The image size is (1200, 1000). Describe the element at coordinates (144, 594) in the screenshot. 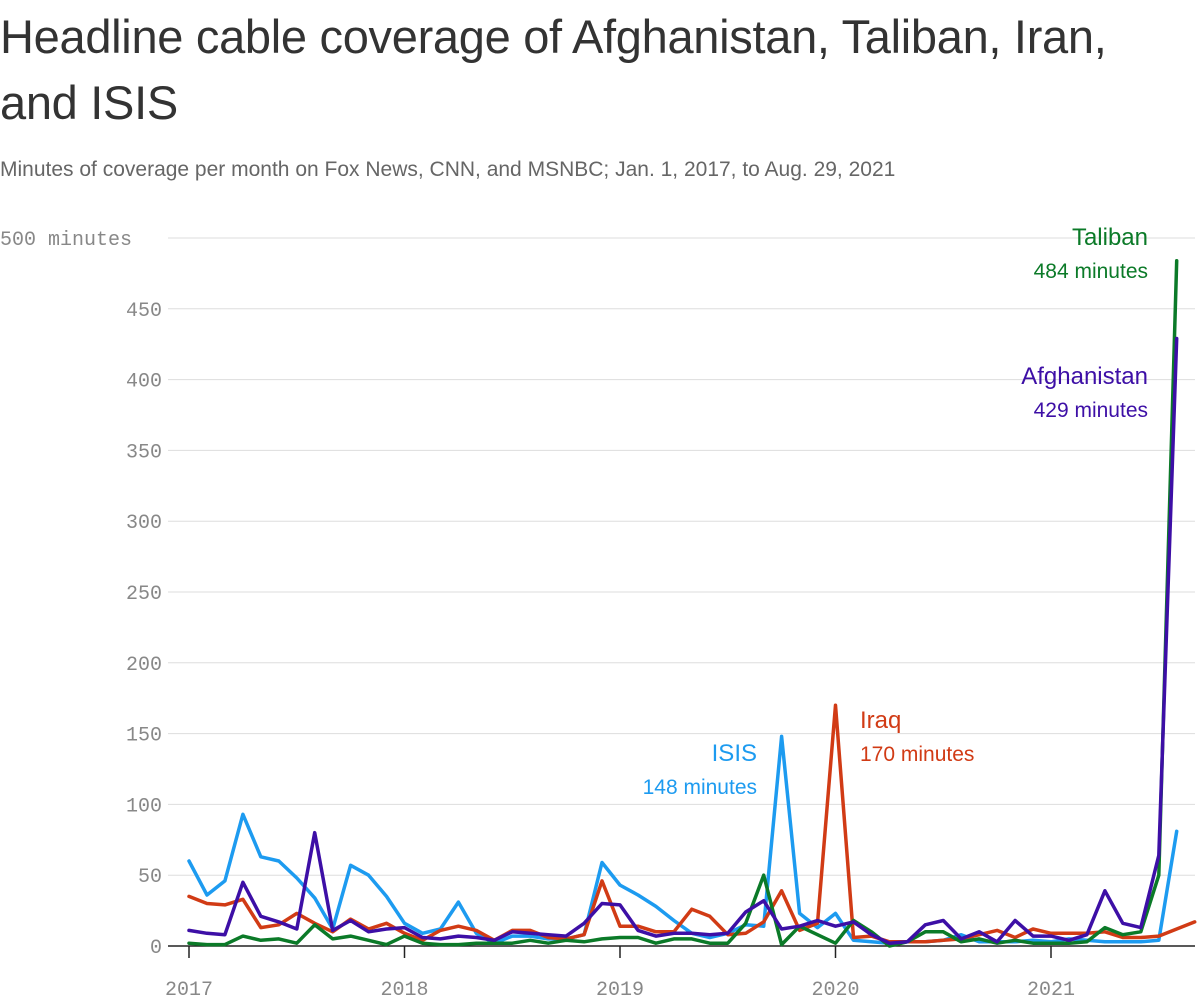

I see `y-tick-label-250: 250` at that location.